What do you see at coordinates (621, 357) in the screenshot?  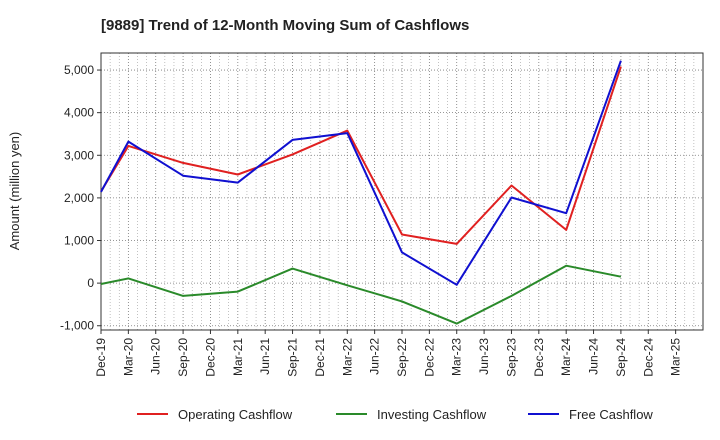 I see `x-tick-label: Sep-24` at bounding box center [621, 357].